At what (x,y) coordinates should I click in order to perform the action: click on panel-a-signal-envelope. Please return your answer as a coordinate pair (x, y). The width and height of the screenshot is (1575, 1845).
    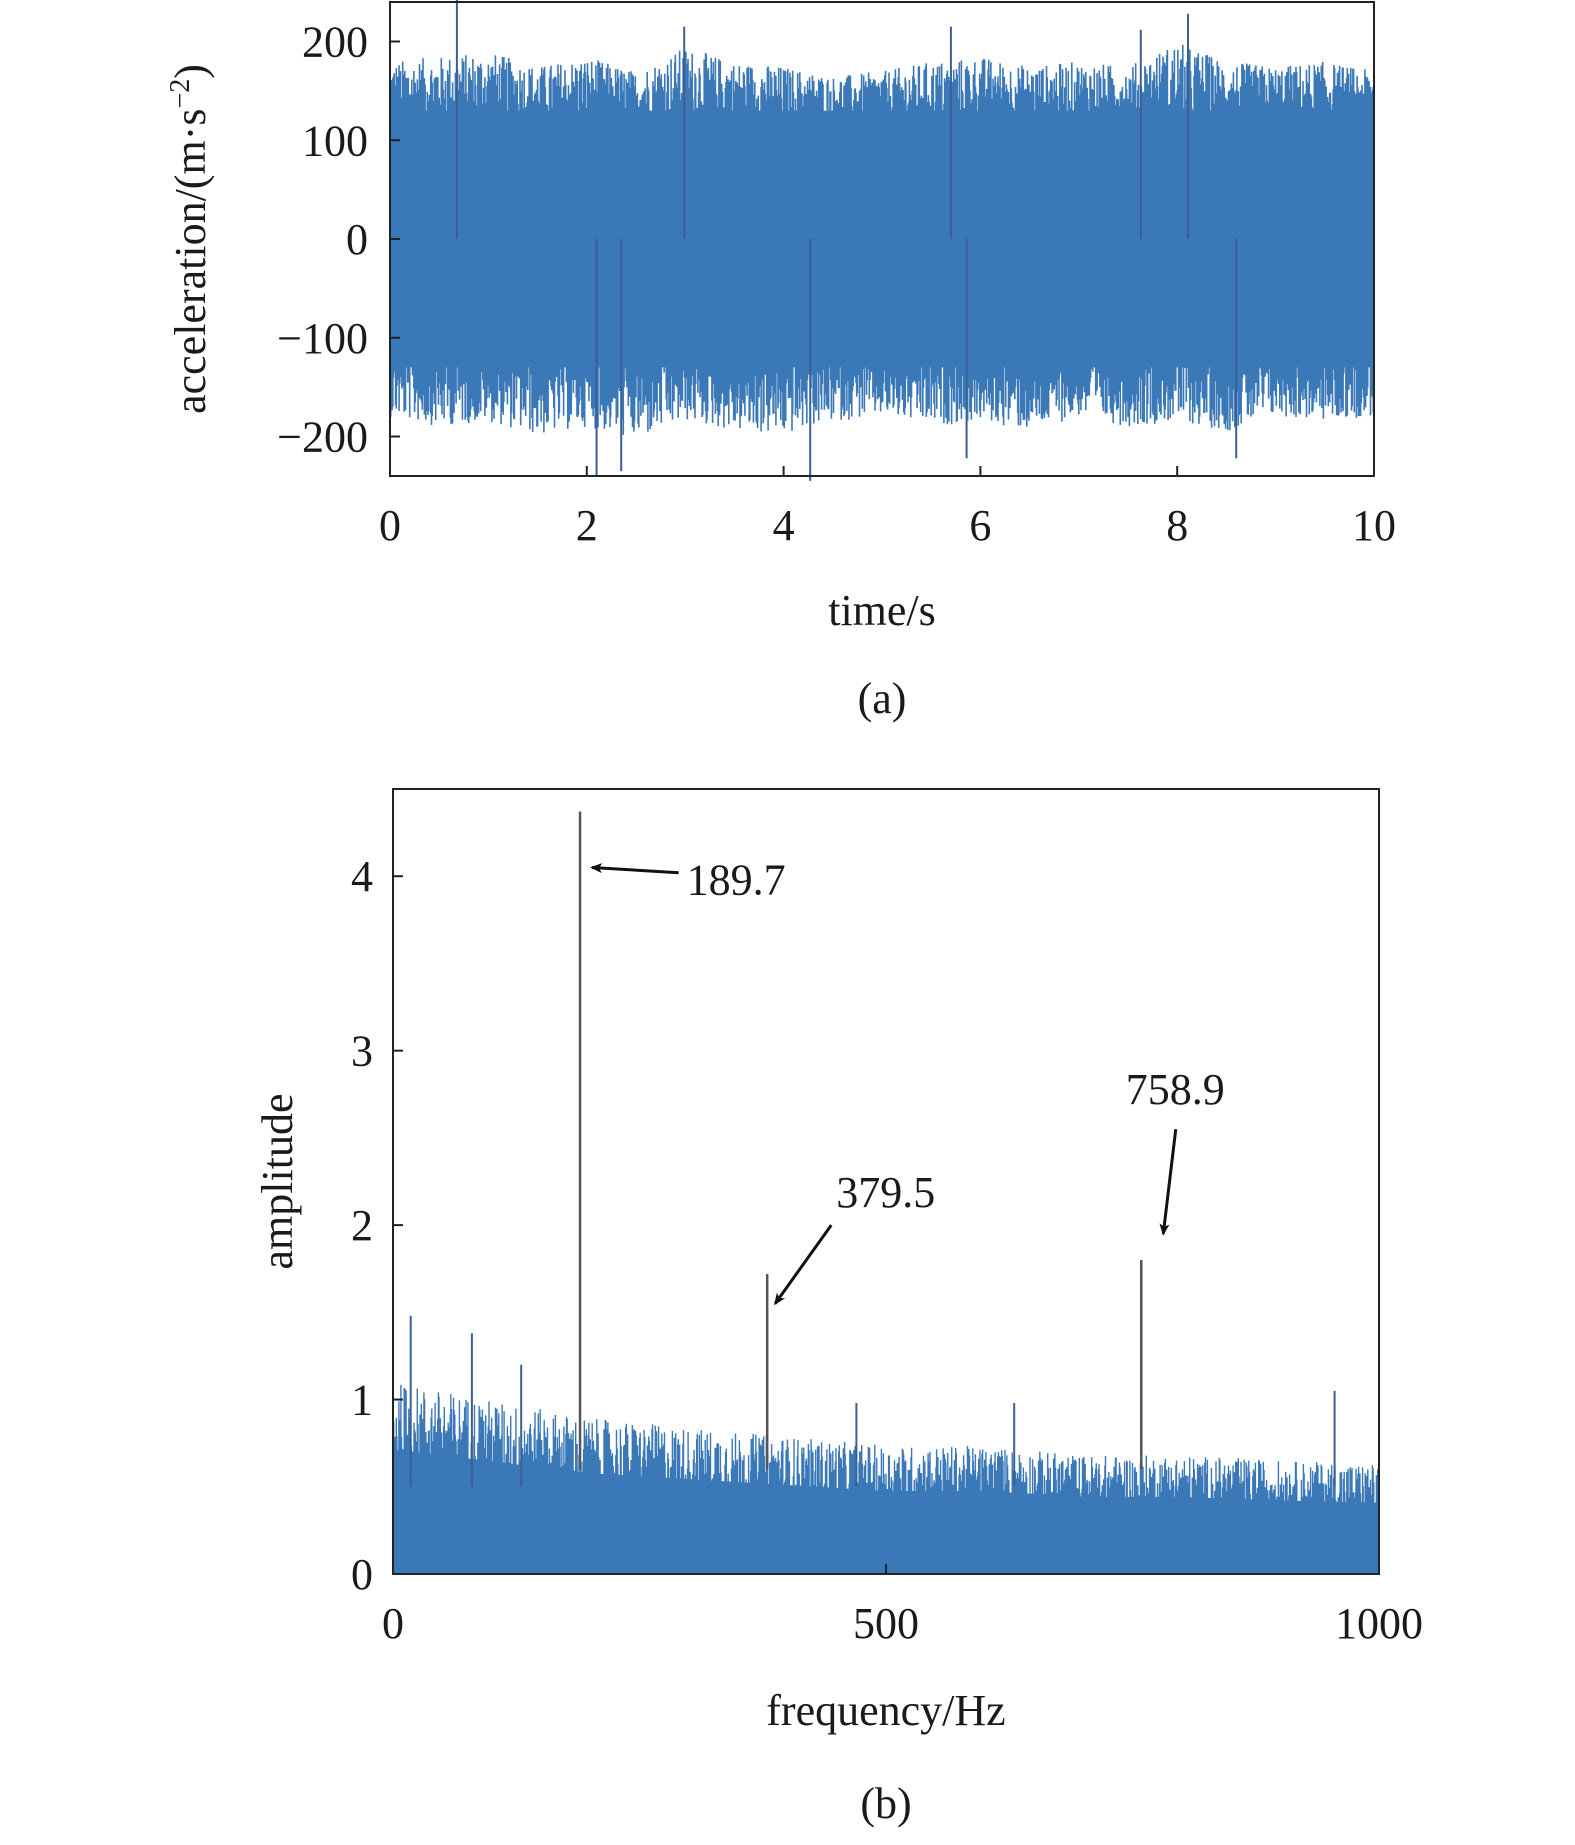
    Looking at the image, I should click on (882, 239).